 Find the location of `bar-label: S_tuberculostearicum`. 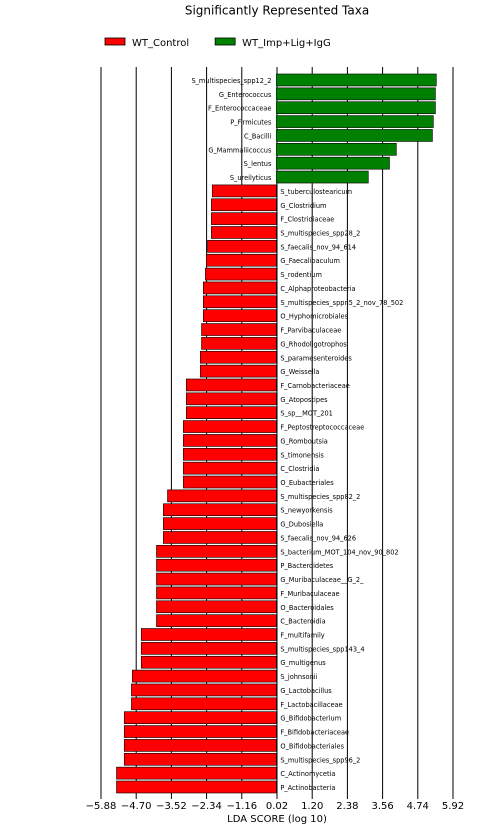

bar-label: S_tuberculostearicum is located at coordinates (316, 192).